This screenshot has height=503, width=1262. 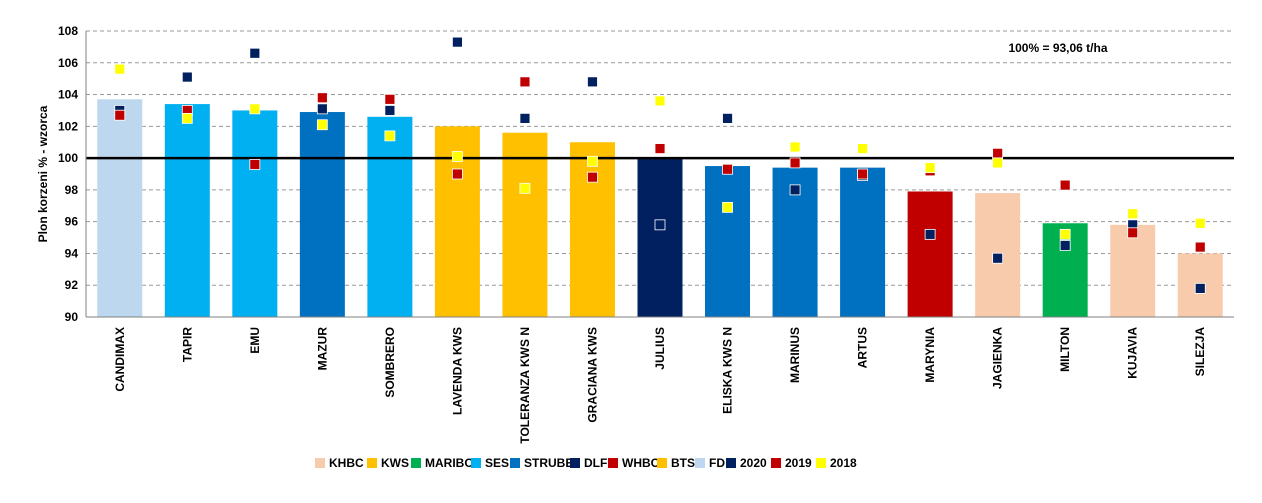 What do you see at coordinates (72, 190) in the screenshot?
I see `y-tick-label: 98` at bounding box center [72, 190].